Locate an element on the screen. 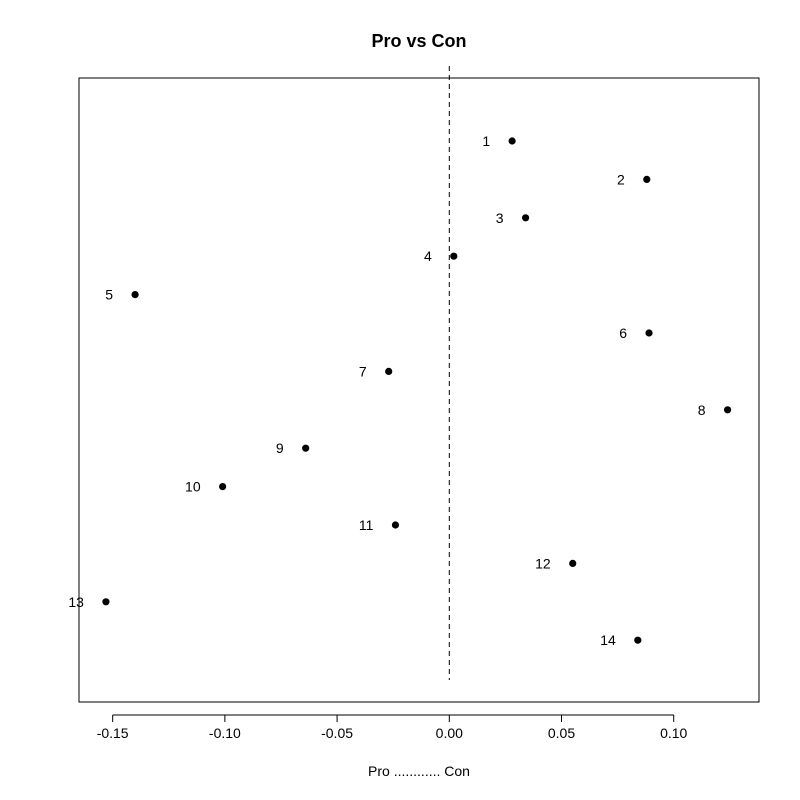 The width and height of the screenshot is (800, 800). point-label: 7 is located at coordinates (363, 371).